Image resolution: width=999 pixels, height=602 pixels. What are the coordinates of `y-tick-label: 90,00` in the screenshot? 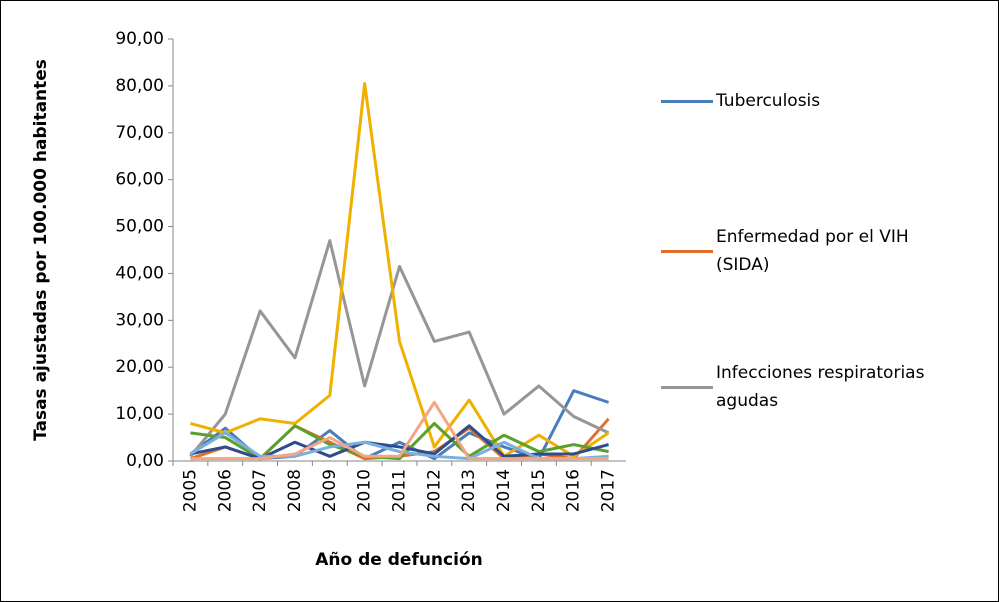 It's located at (139, 39).